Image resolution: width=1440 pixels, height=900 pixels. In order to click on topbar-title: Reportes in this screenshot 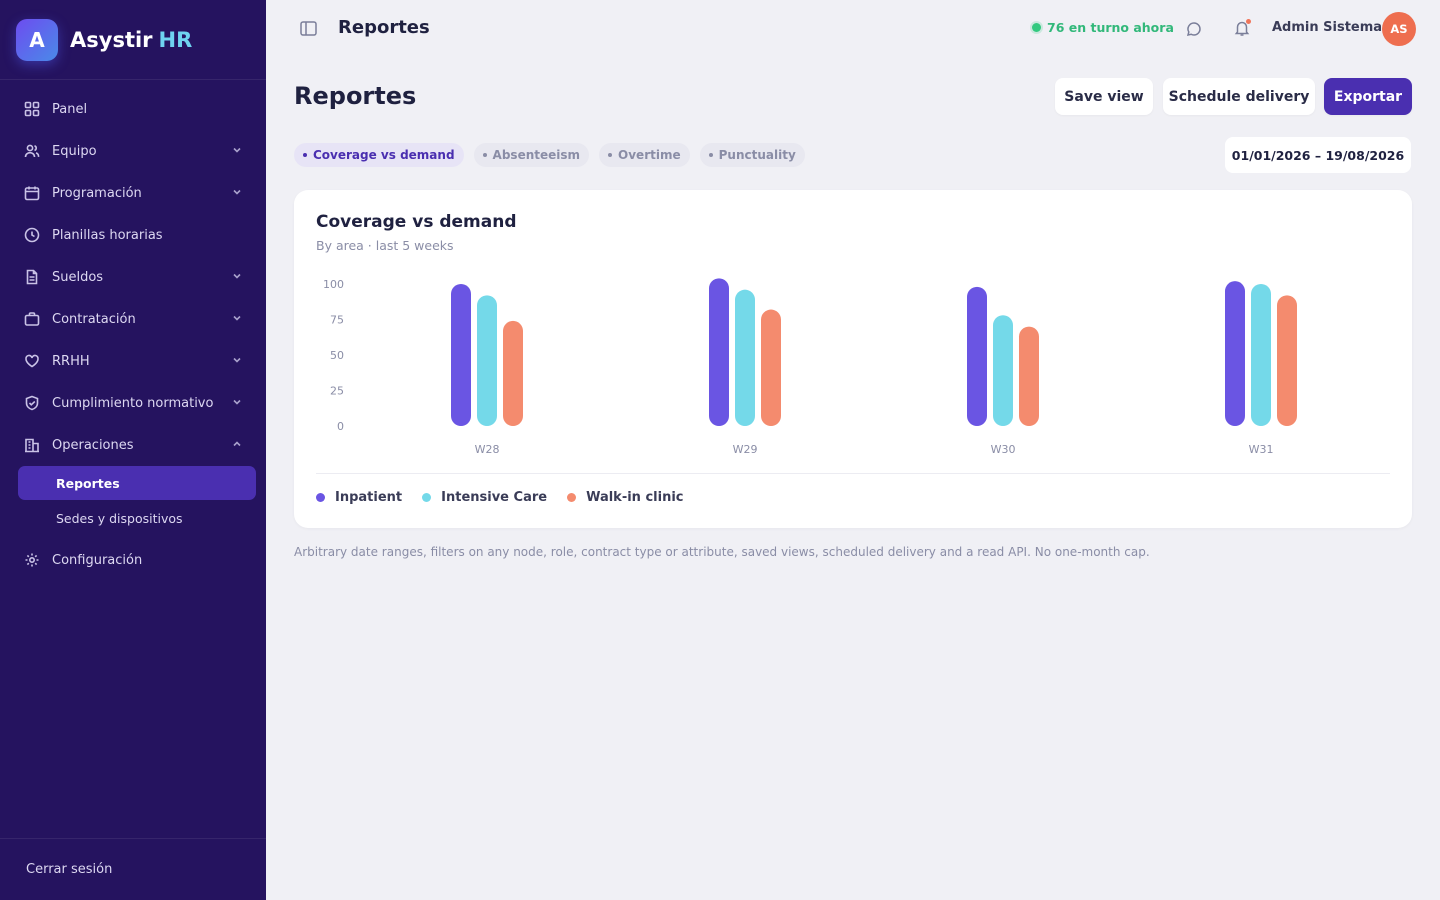, I will do `click(384, 27)`.